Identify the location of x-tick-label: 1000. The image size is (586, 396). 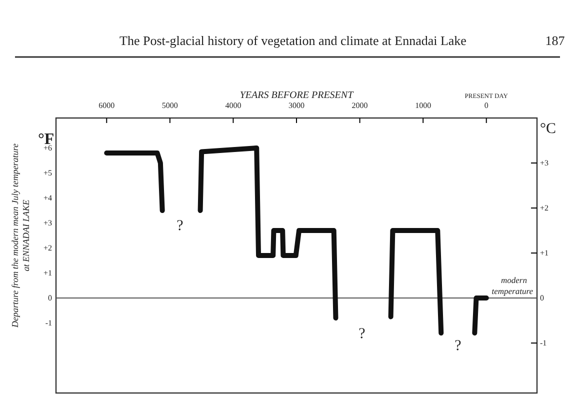
(423, 105).